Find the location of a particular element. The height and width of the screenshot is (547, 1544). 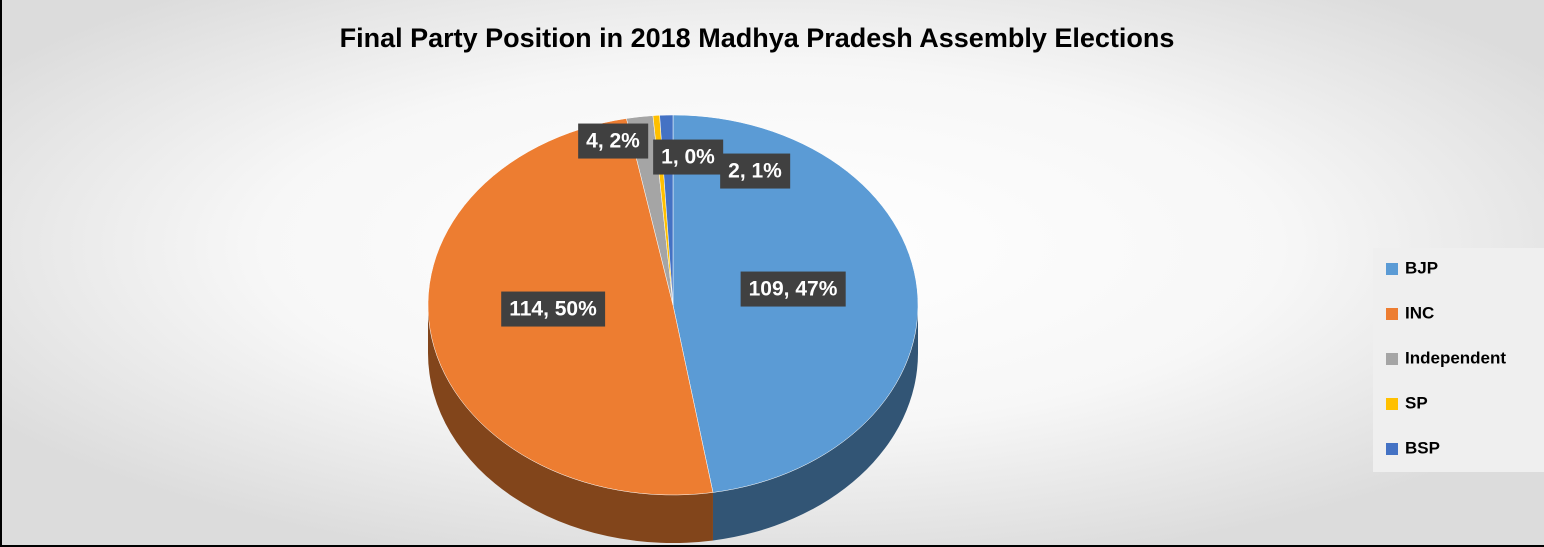

legend-label: BSP is located at coordinates (1422, 447).